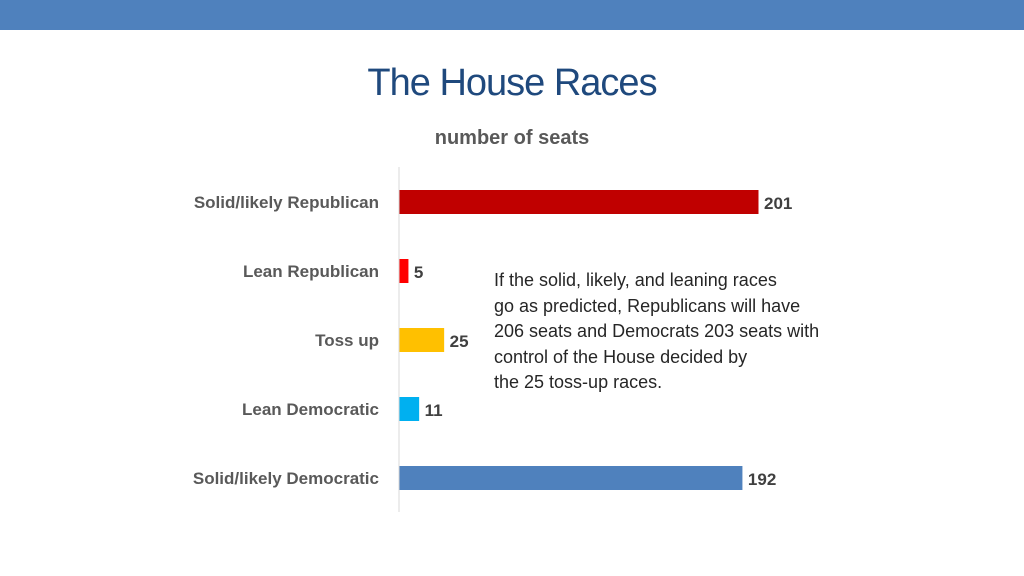 The height and width of the screenshot is (576, 1024). What do you see at coordinates (621, 356) in the screenshot?
I see `annotation-line: control of the House decided by` at bounding box center [621, 356].